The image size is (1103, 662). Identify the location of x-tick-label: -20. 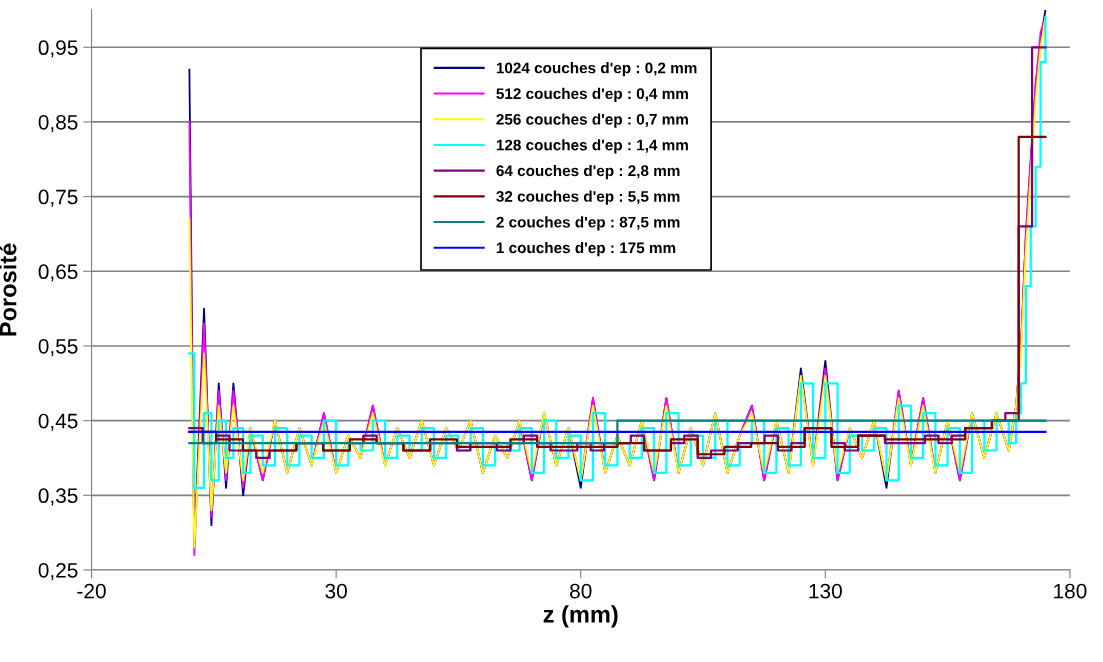
(91, 591).